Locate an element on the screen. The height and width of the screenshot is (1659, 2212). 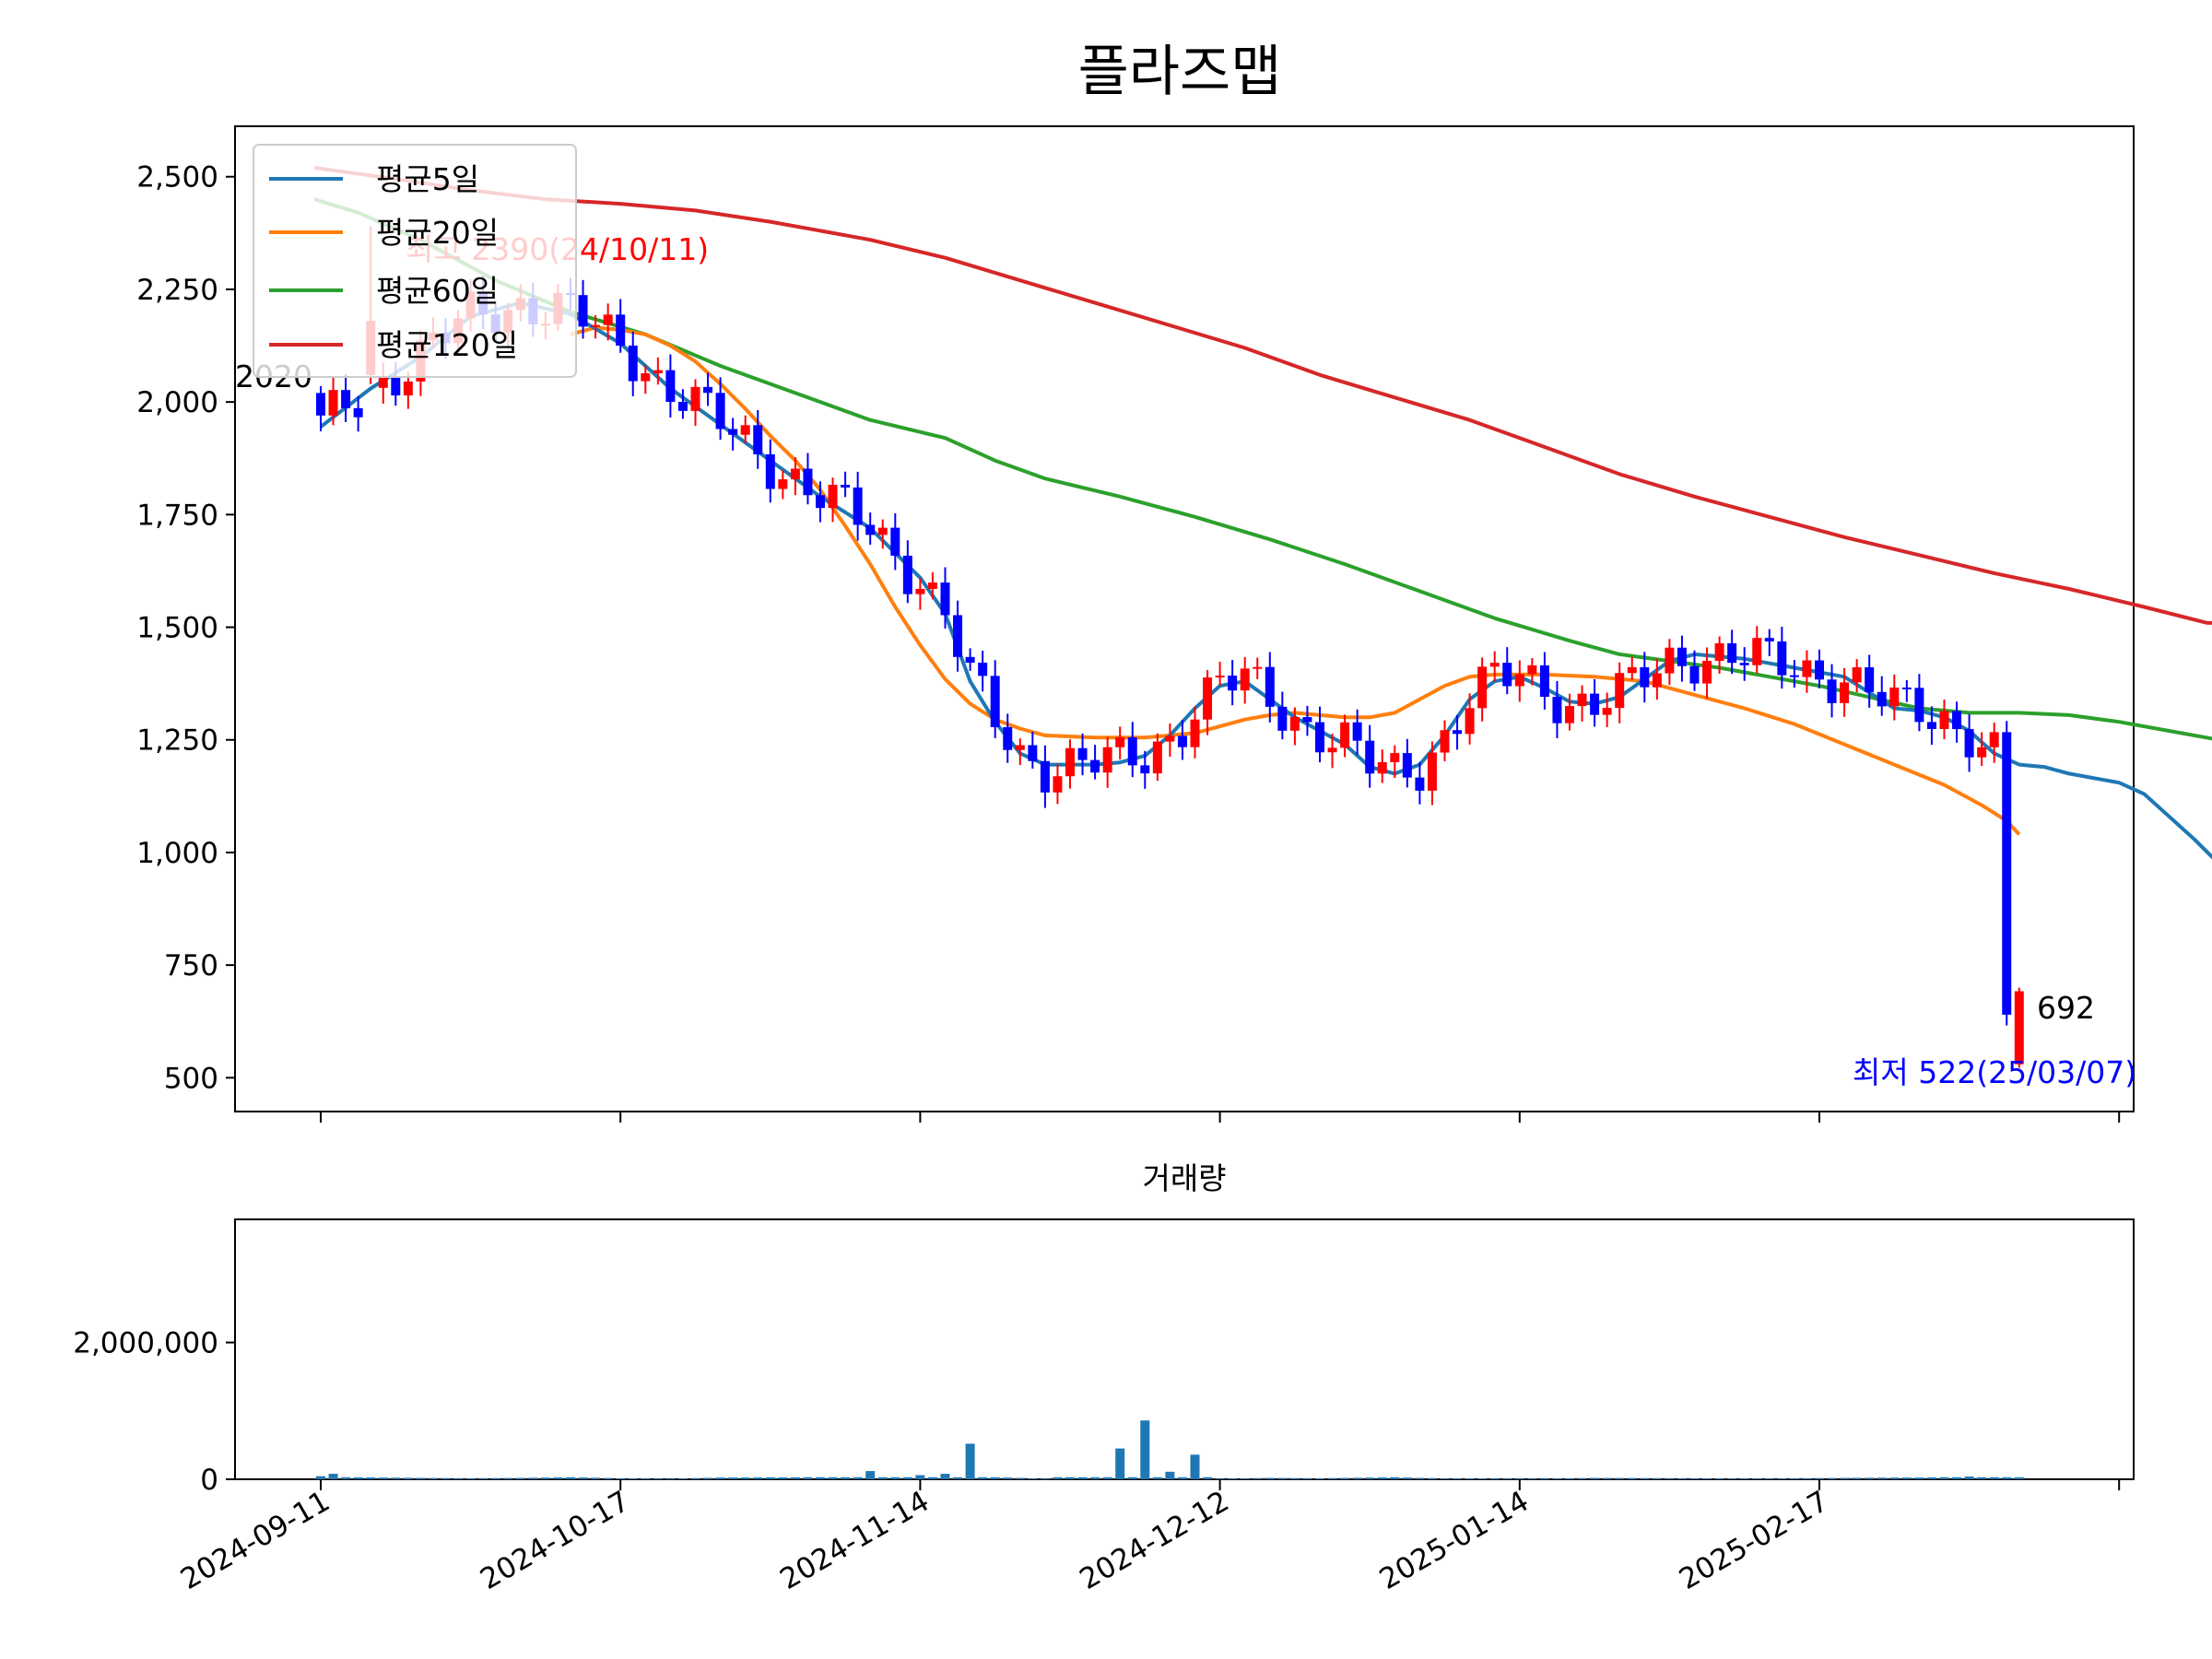
price-ytick-label: 1,500 is located at coordinates (177, 628).